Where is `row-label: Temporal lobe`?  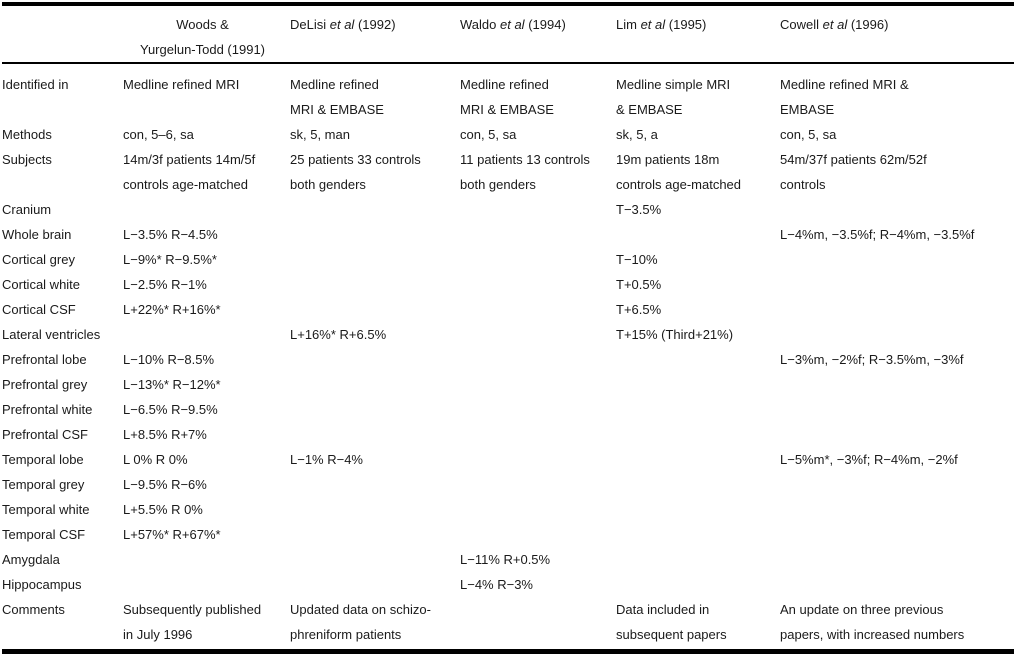 row-label: Temporal lobe is located at coordinates (43, 459).